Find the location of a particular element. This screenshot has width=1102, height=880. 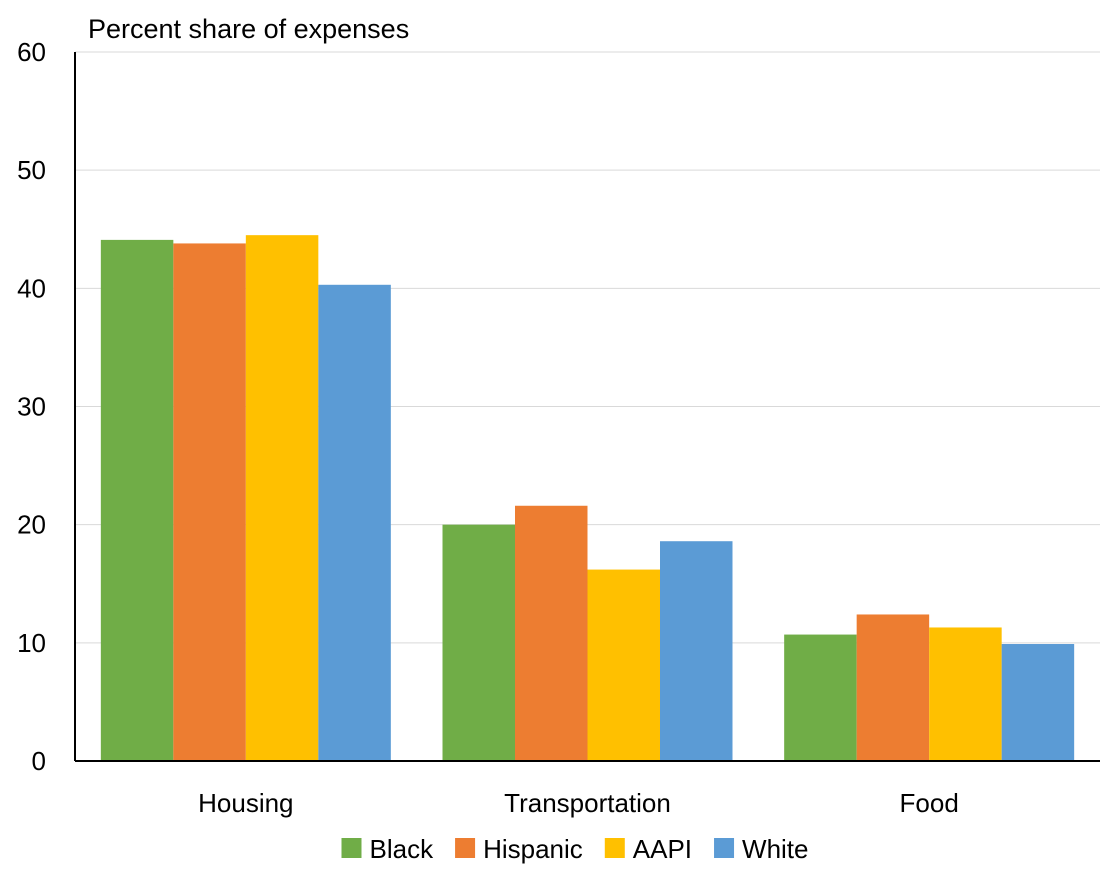

y-tick-label: 60 is located at coordinates (31, 52).